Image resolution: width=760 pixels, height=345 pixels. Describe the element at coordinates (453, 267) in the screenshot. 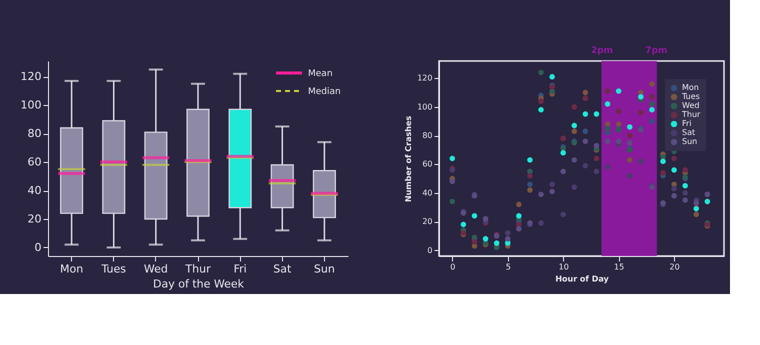

I see `x-tick-label: 0` at that location.